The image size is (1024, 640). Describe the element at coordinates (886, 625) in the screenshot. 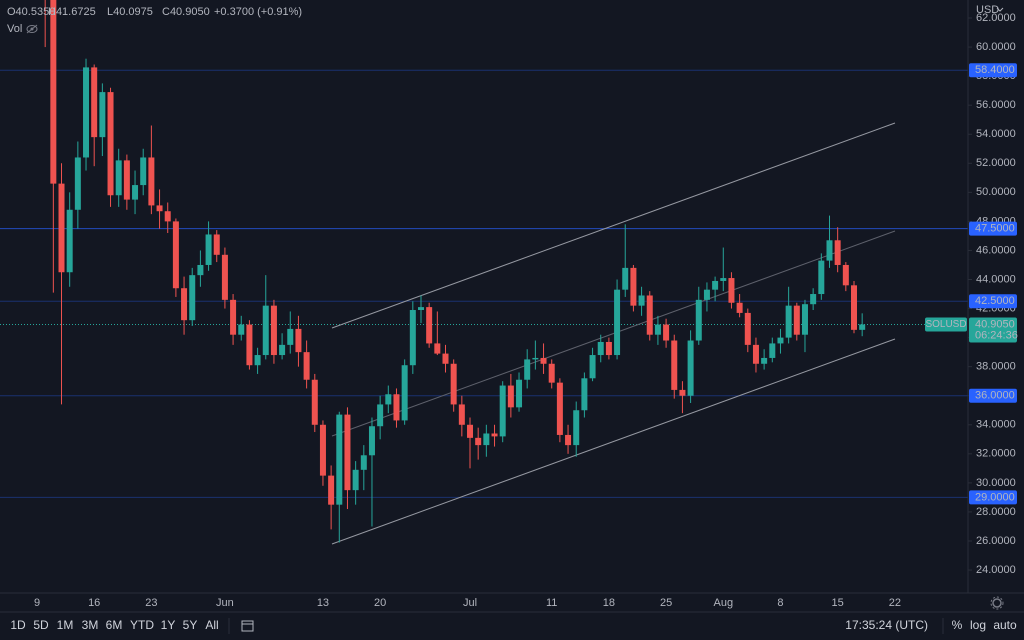

I see `clock: 17:35:24 (UTC)` at that location.